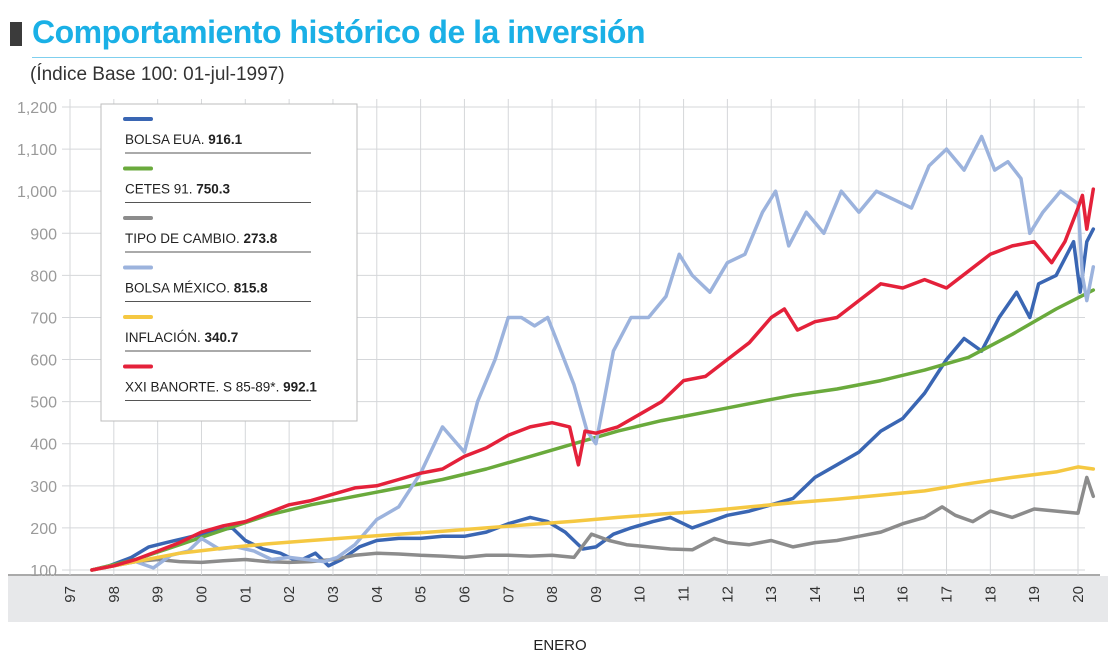 This screenshot has height=663, width=1120. I want to click on x-tick-label: 13, so click(771, 594).